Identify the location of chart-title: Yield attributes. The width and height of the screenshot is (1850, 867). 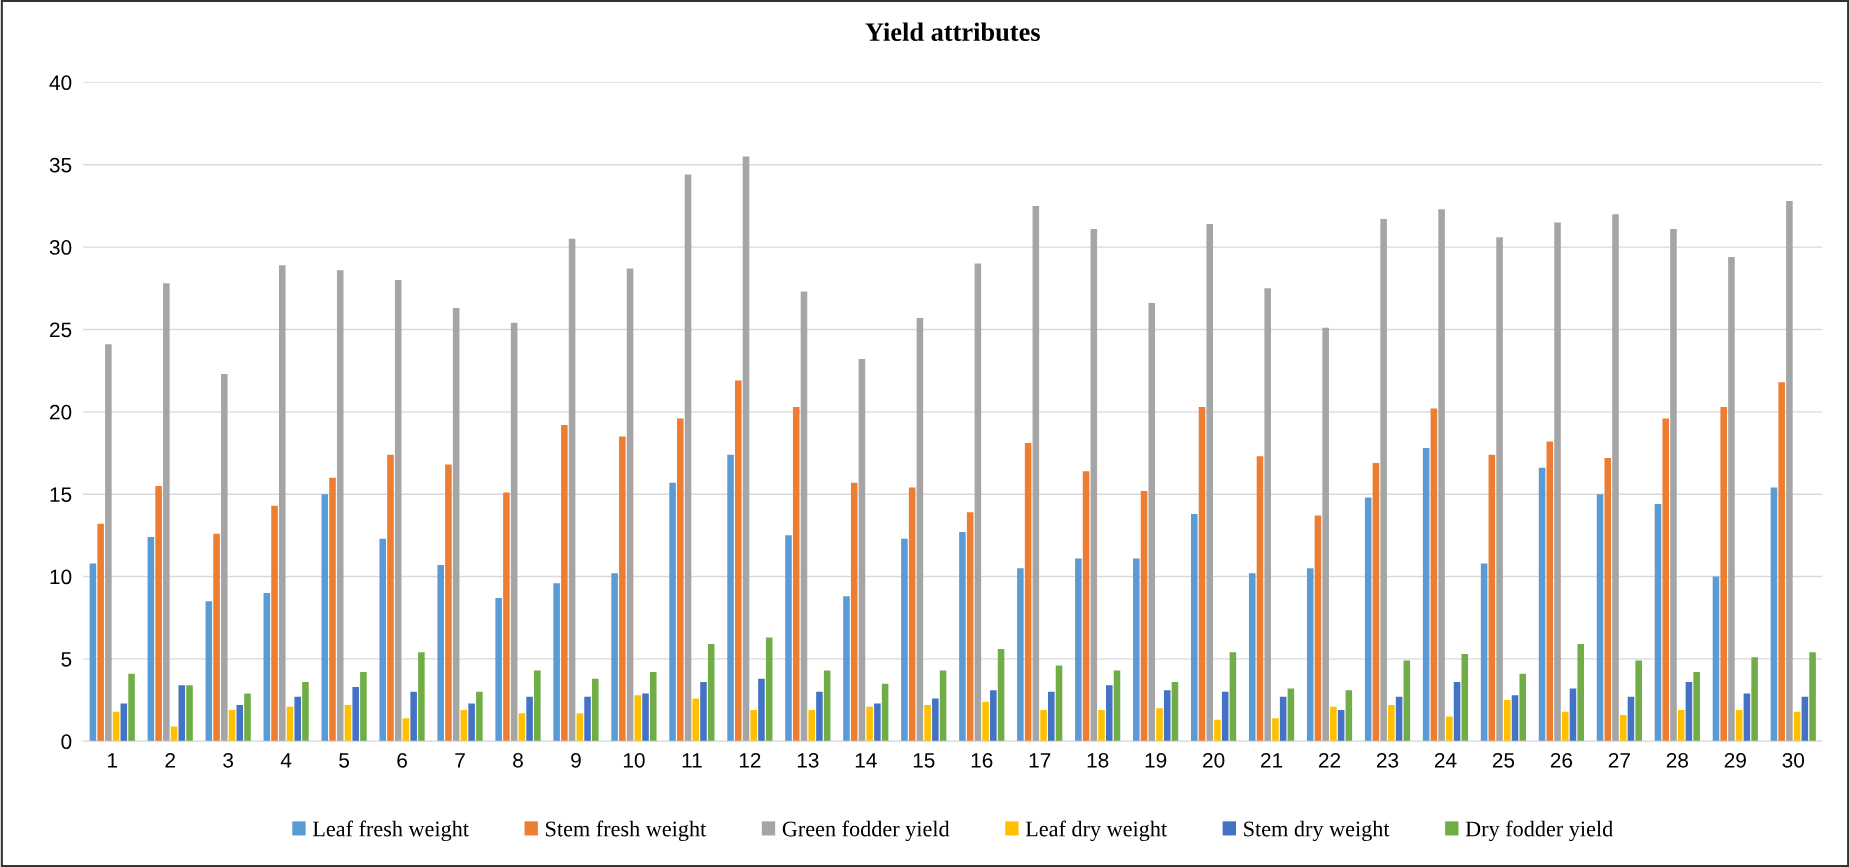
(952, 32).